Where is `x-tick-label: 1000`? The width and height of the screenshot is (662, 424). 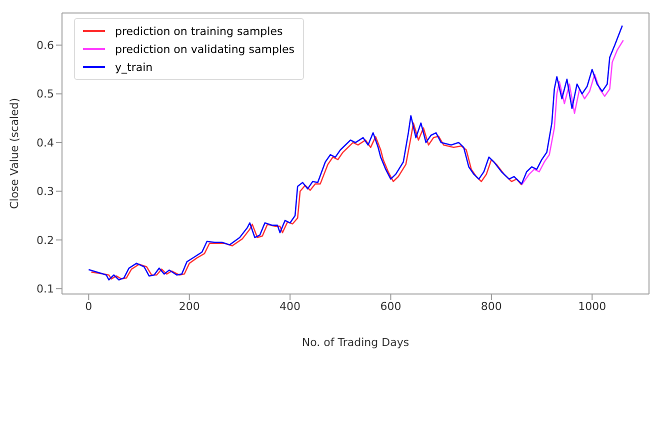 x-tick-label: 1000 is located at coordinates (592, 306).